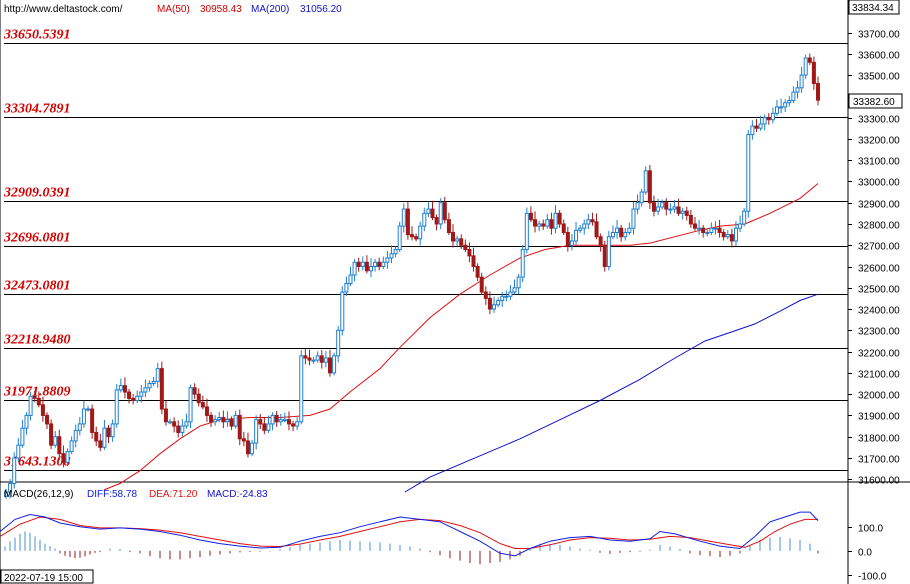 This screenshot has width=910, height=584. What do you see at coordinates (873, 8) in the screenshot?
I see `top-price-value: 33834.34` at bounding box center [873, 8].